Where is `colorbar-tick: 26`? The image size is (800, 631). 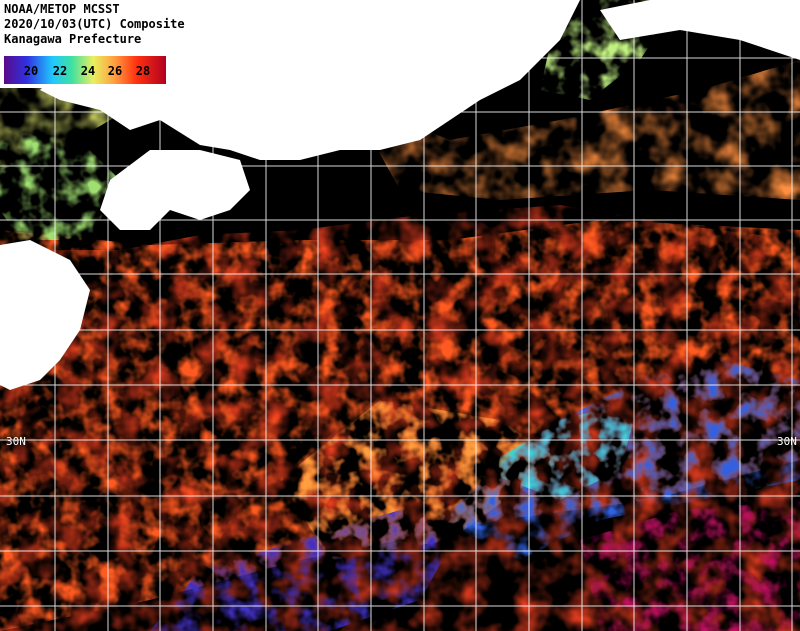
colorbar-tick: 26 is located at coordinates (115, 71).